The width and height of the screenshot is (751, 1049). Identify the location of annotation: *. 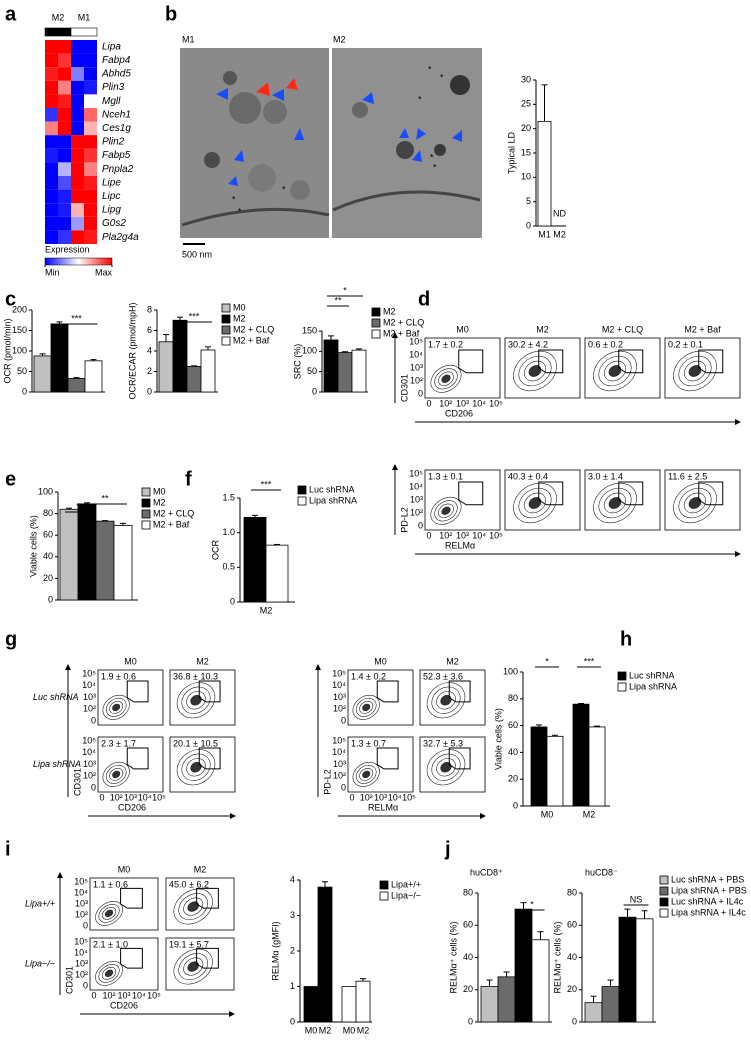
(78, 506).